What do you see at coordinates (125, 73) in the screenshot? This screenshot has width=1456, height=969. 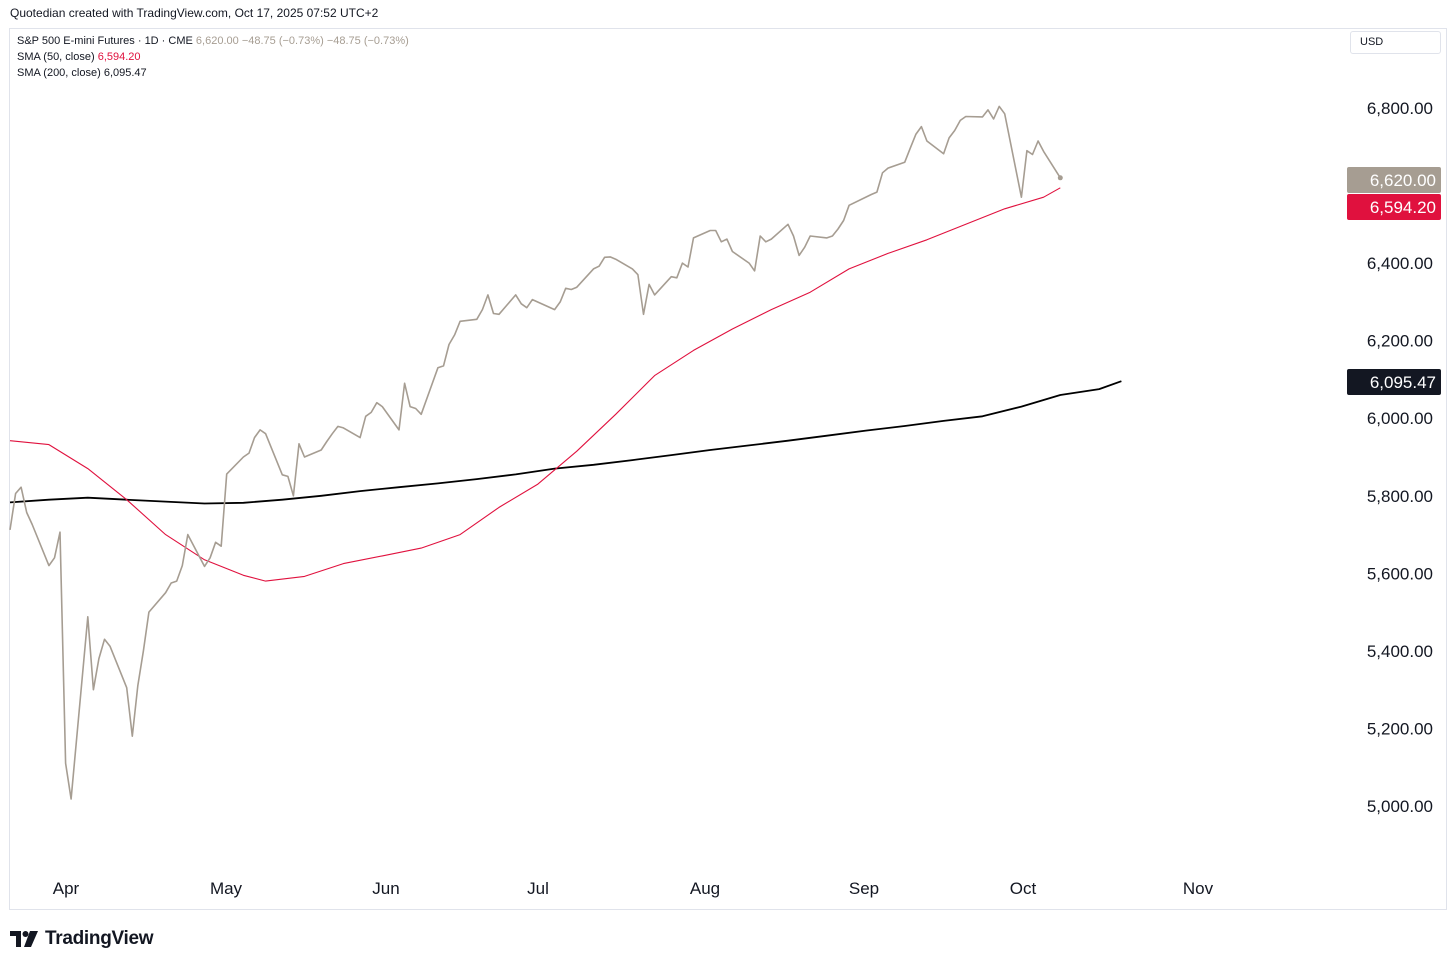 I see `legend-sma200-value: 6,095.47` at bounding box center [125, 73].